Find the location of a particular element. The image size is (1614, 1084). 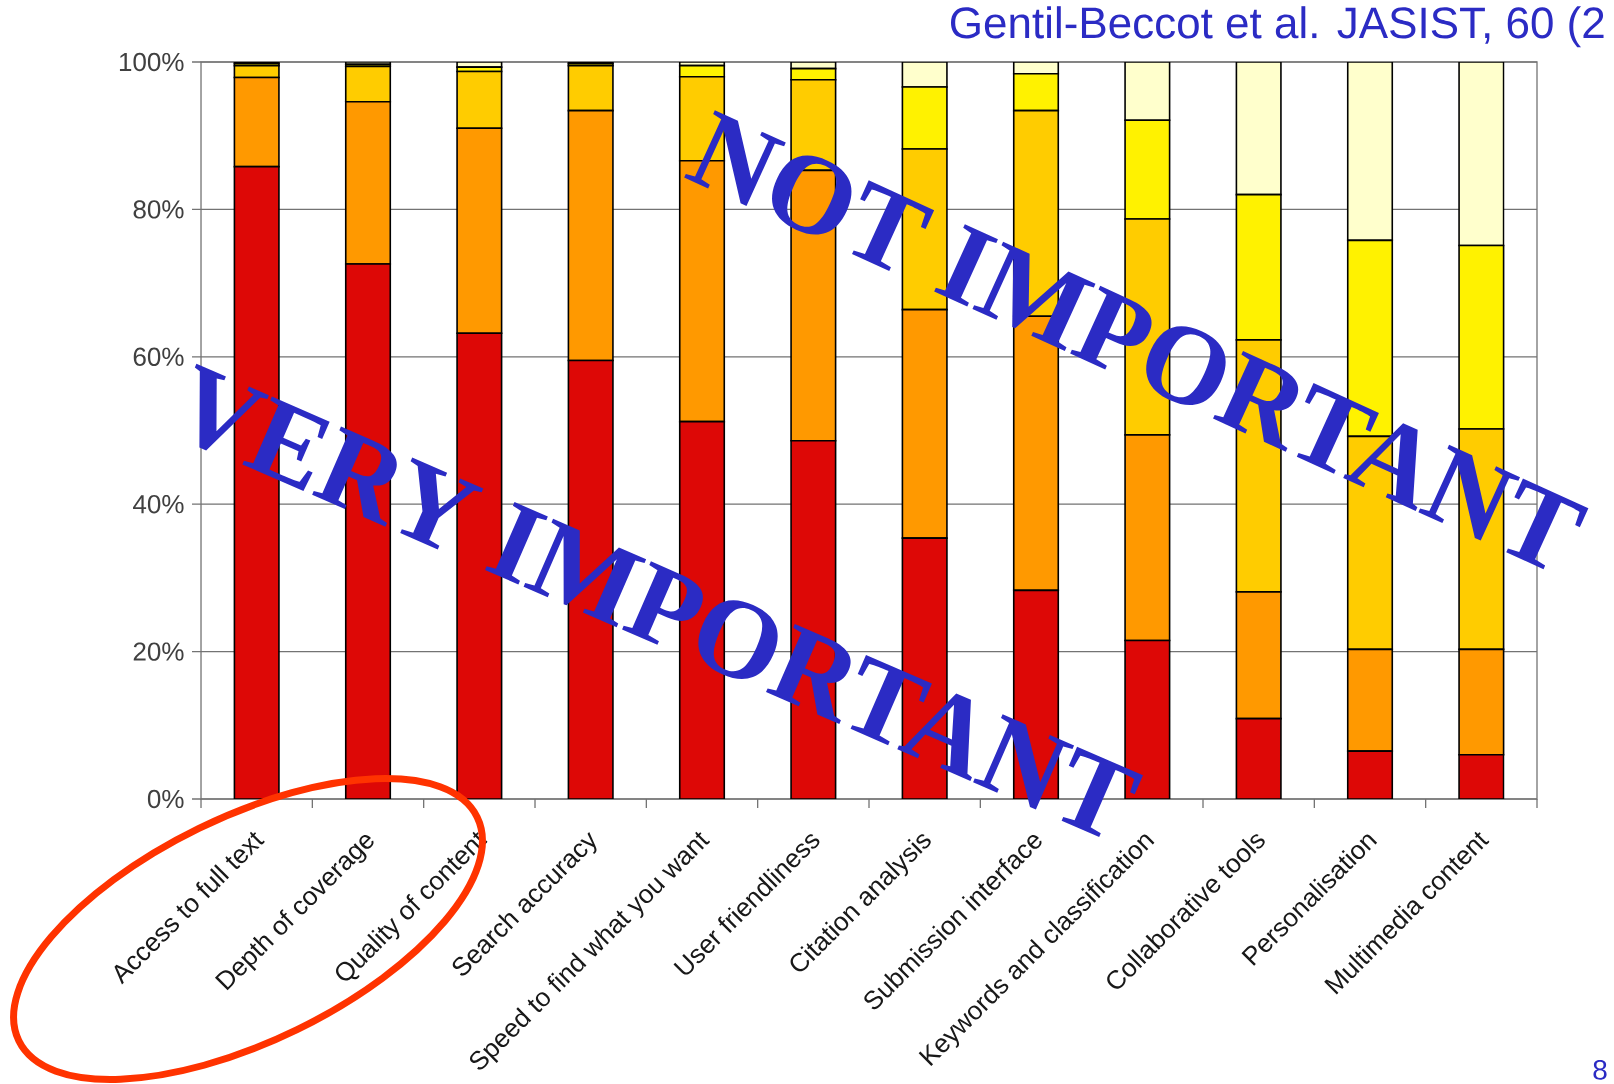

y-tick-label: 40% is located at coordinates (158, 504).